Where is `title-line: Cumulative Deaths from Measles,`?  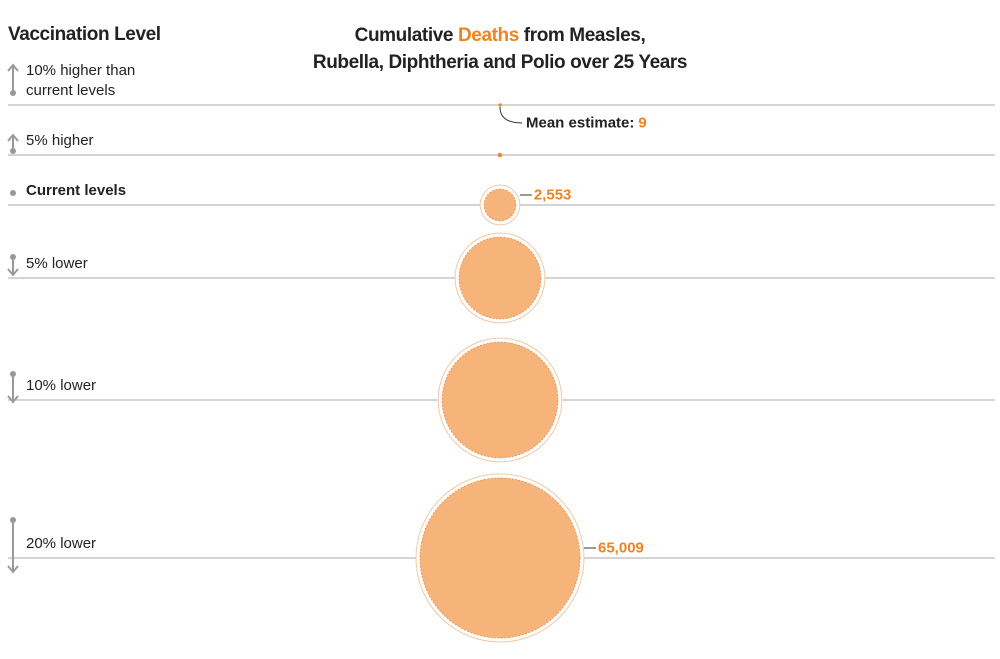 title-line: Cumulative Deaths from Measles, is located at coordinates (500, 35).